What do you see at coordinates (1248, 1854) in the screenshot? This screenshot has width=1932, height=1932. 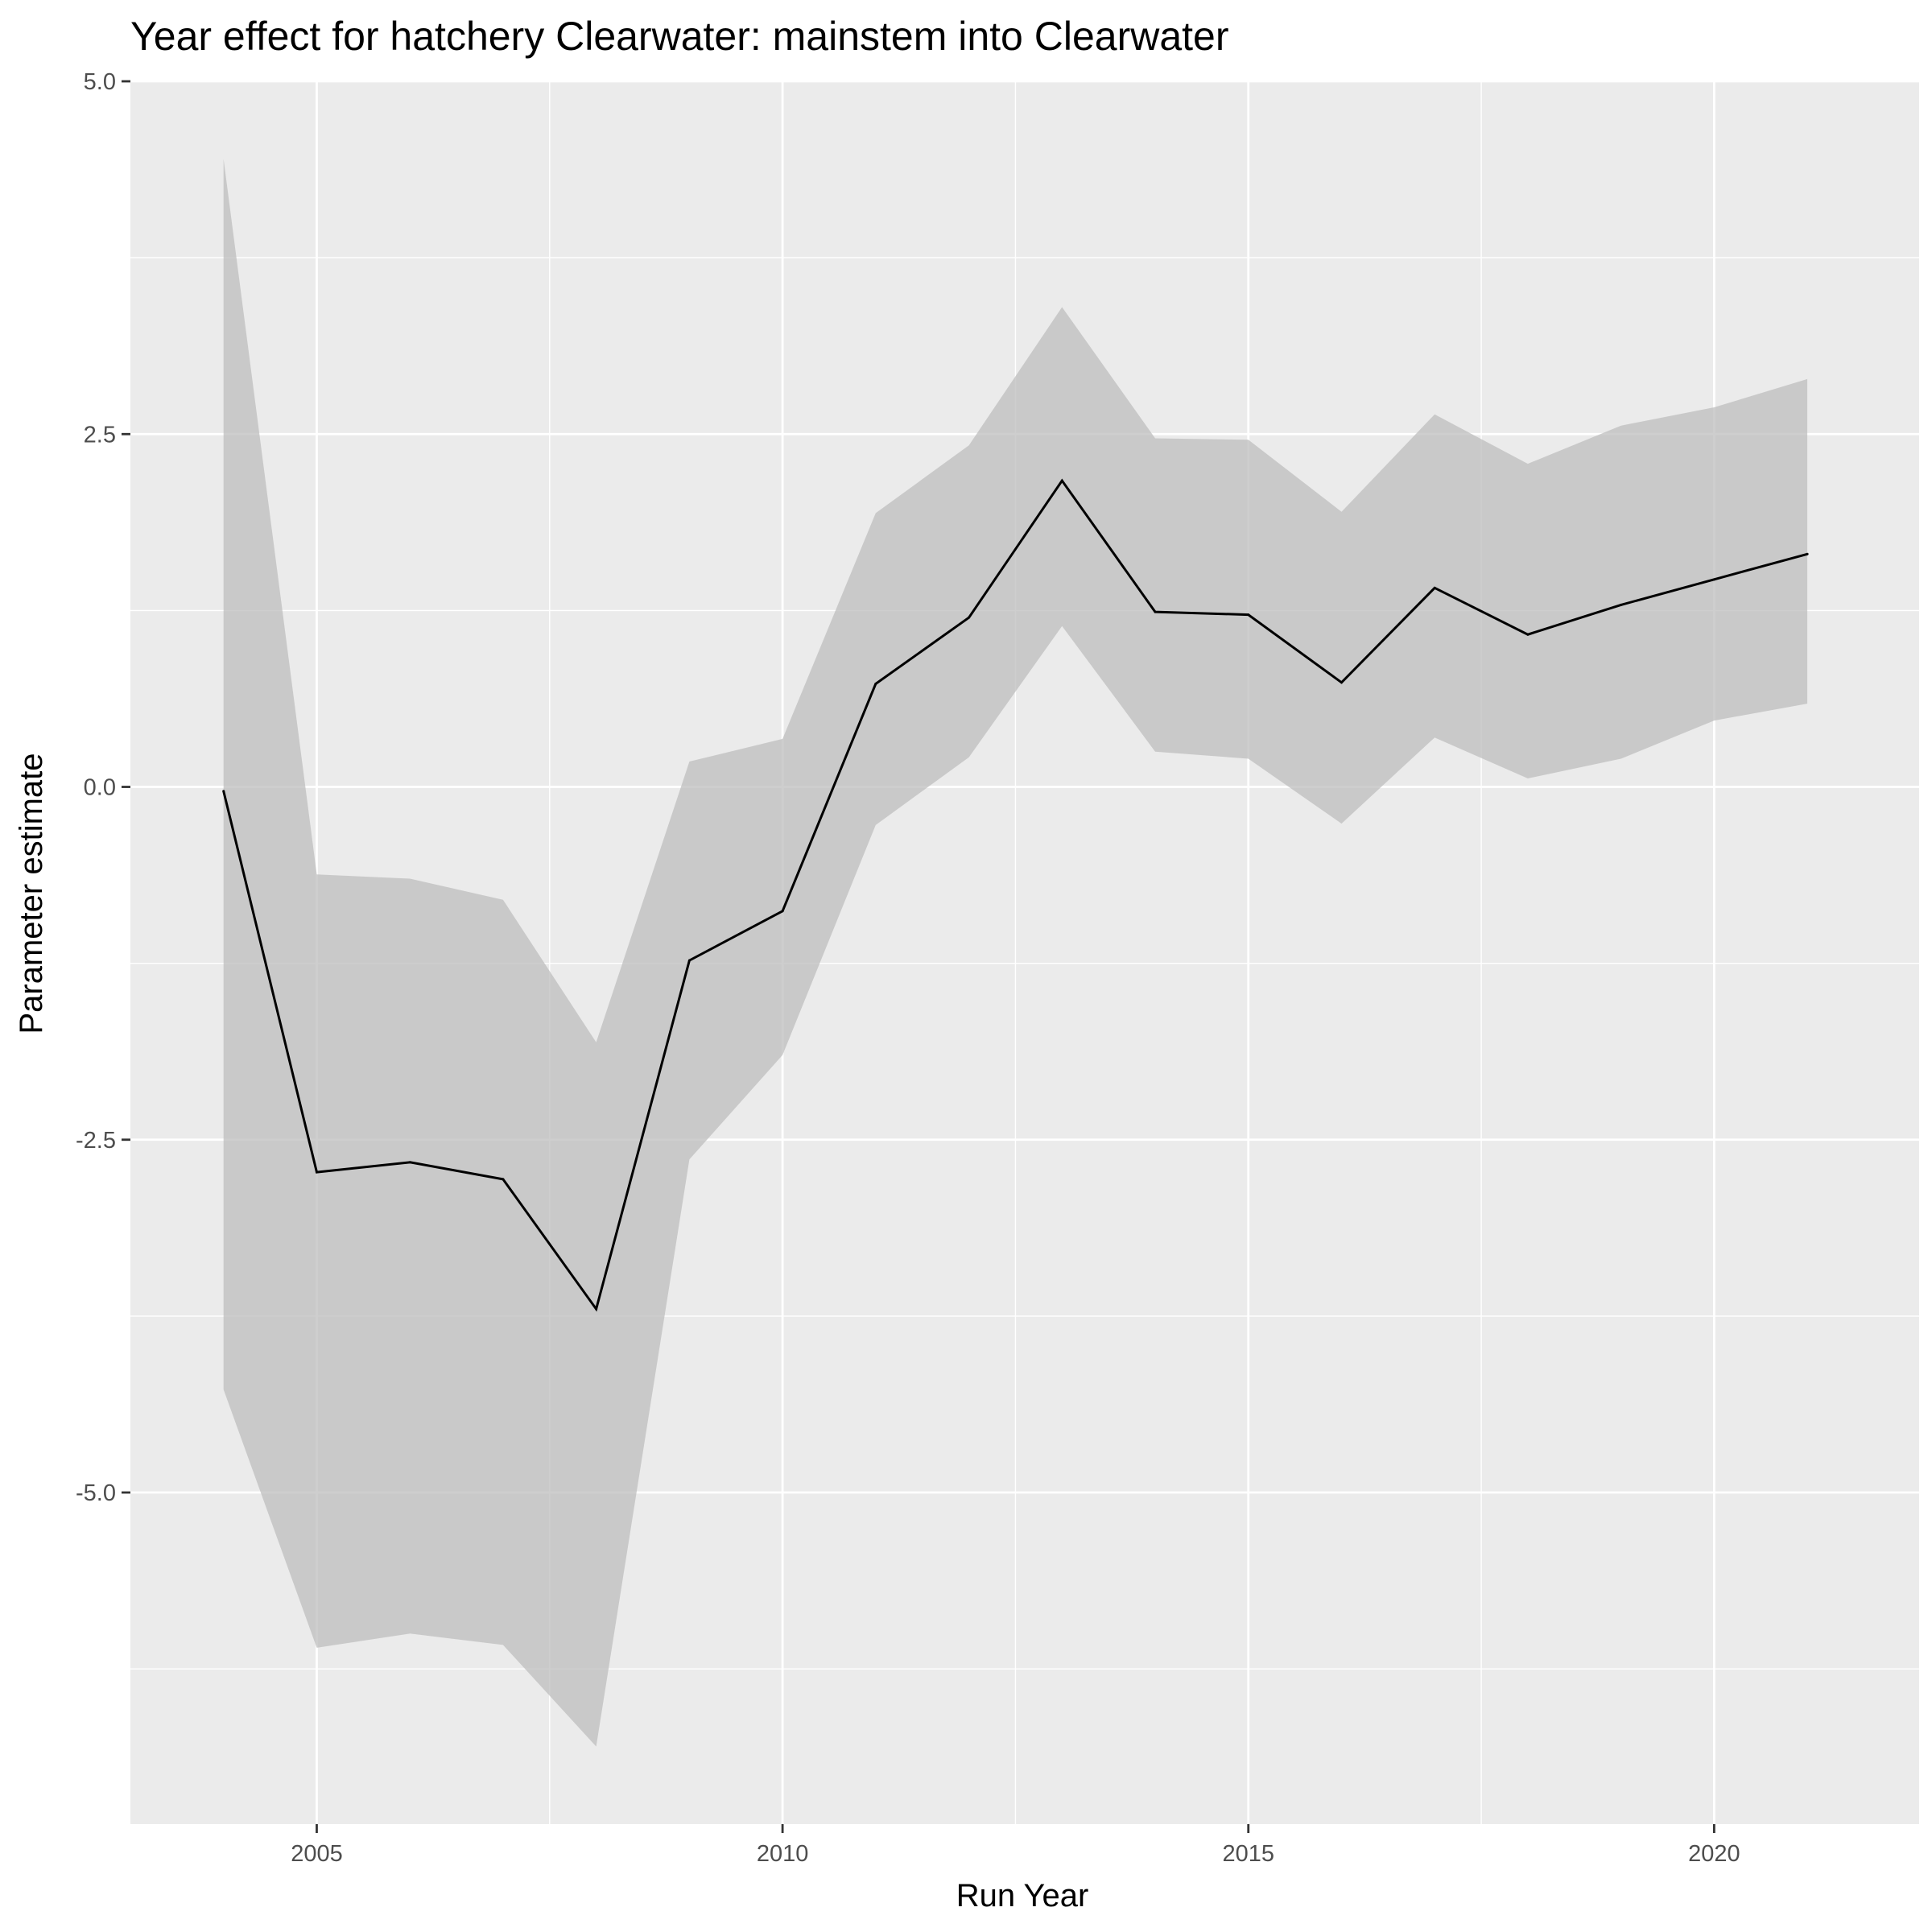 I see `x-tick-label: 2015` at bounding box center [1248, 1854].